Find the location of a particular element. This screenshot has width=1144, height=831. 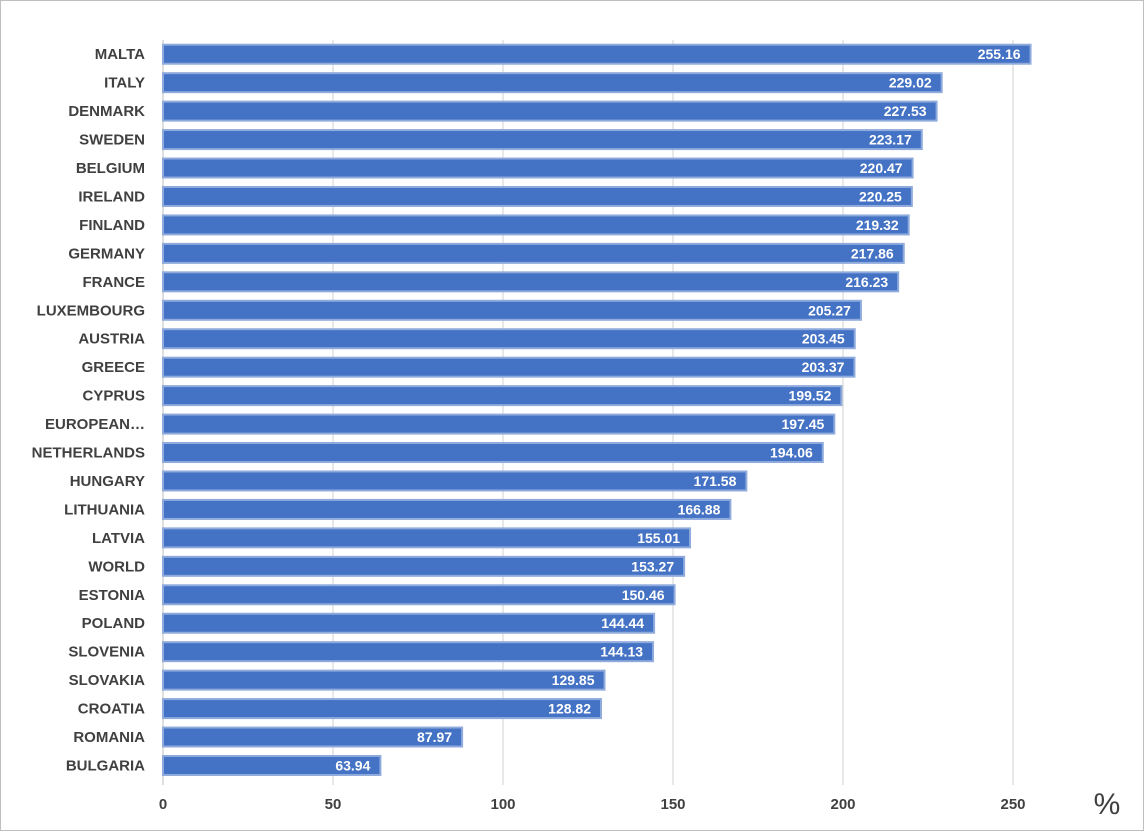

data-label: 144.44 is located at coordinates (622, 623).